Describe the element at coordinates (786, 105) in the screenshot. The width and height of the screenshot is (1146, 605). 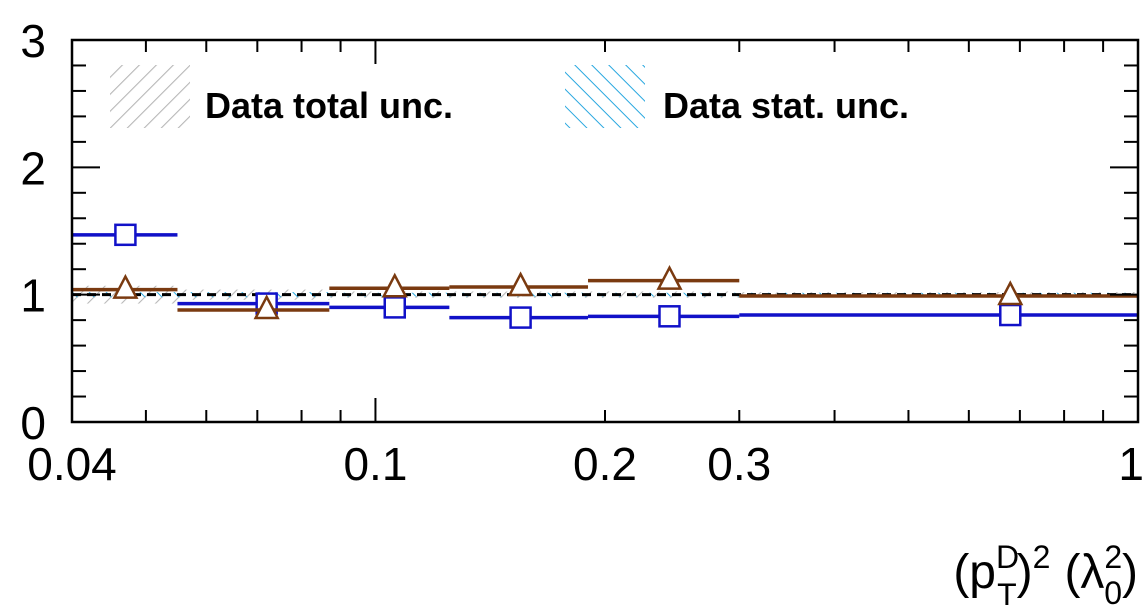
I see `legend-label-stat: Data stat. unc.` at that location.